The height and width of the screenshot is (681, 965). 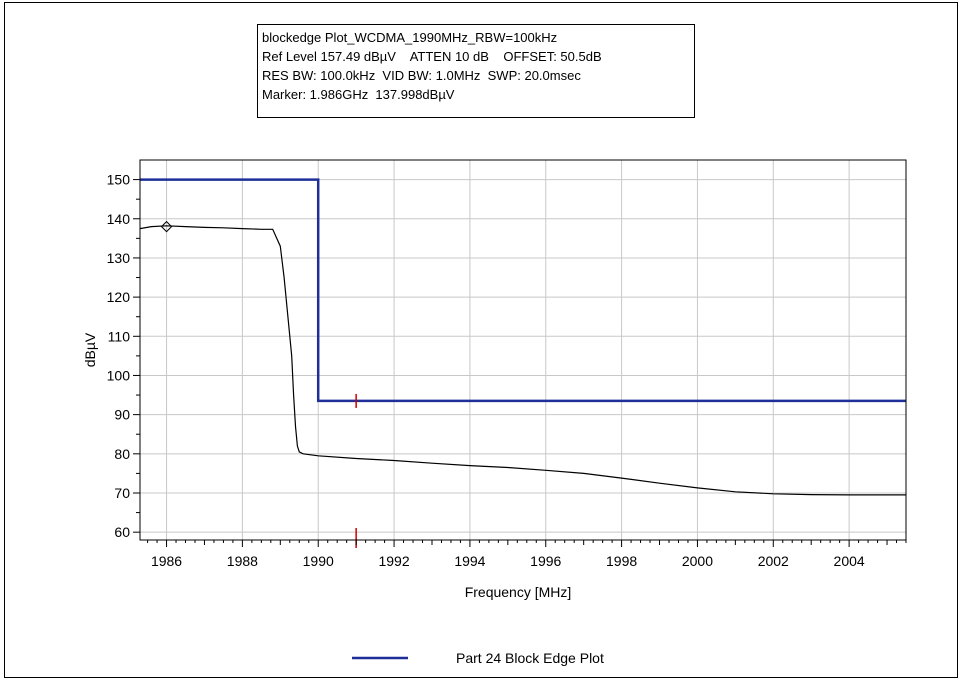 I want to click on marker-info: Marker: 1.986GHz 137.998dBµV, so click(x=358, y=94).